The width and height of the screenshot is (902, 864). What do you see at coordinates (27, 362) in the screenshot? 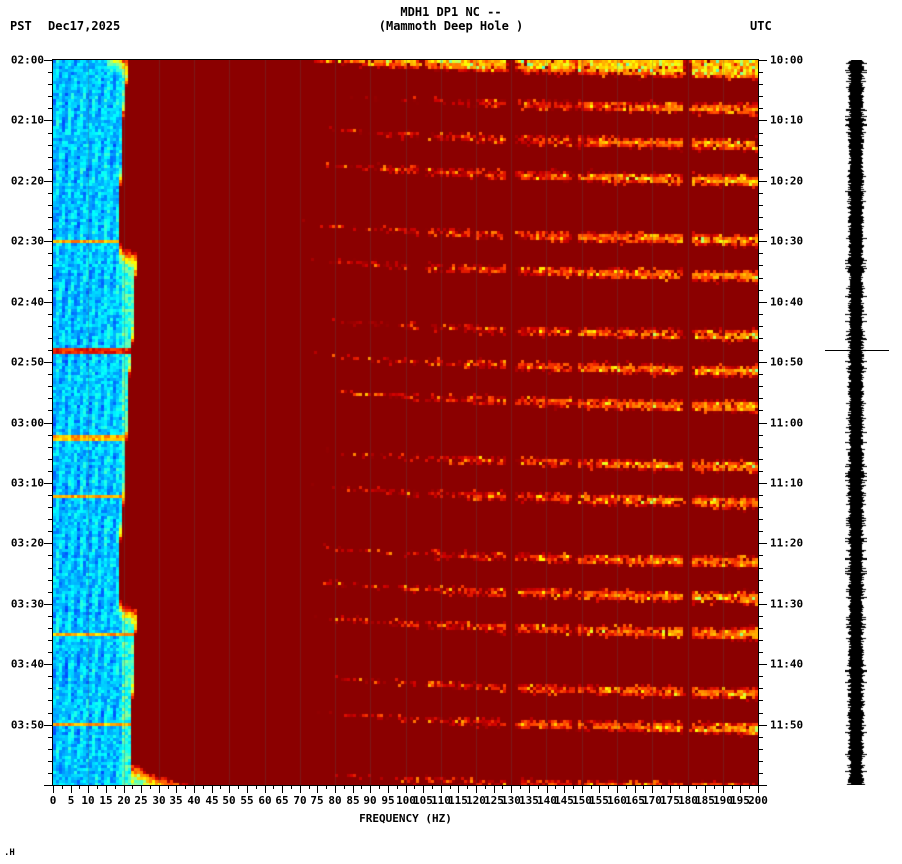
I see `time-label-left: 02:50` at bounding box center [27, 362].